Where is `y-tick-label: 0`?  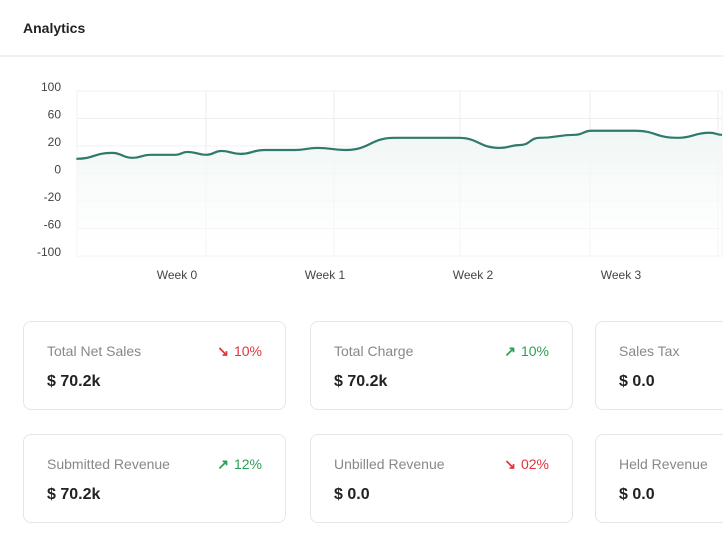 y-tick-label: 0 is located at coordinates (57, 170).